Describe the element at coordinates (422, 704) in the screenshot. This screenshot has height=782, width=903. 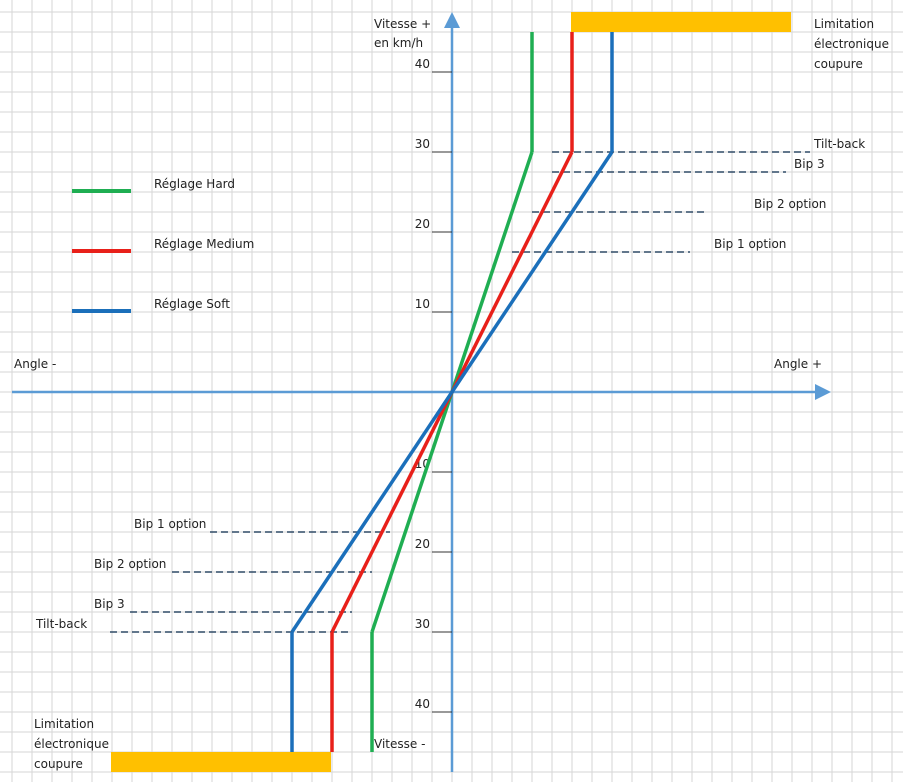
I see `tick-down-40: 40` at that location.